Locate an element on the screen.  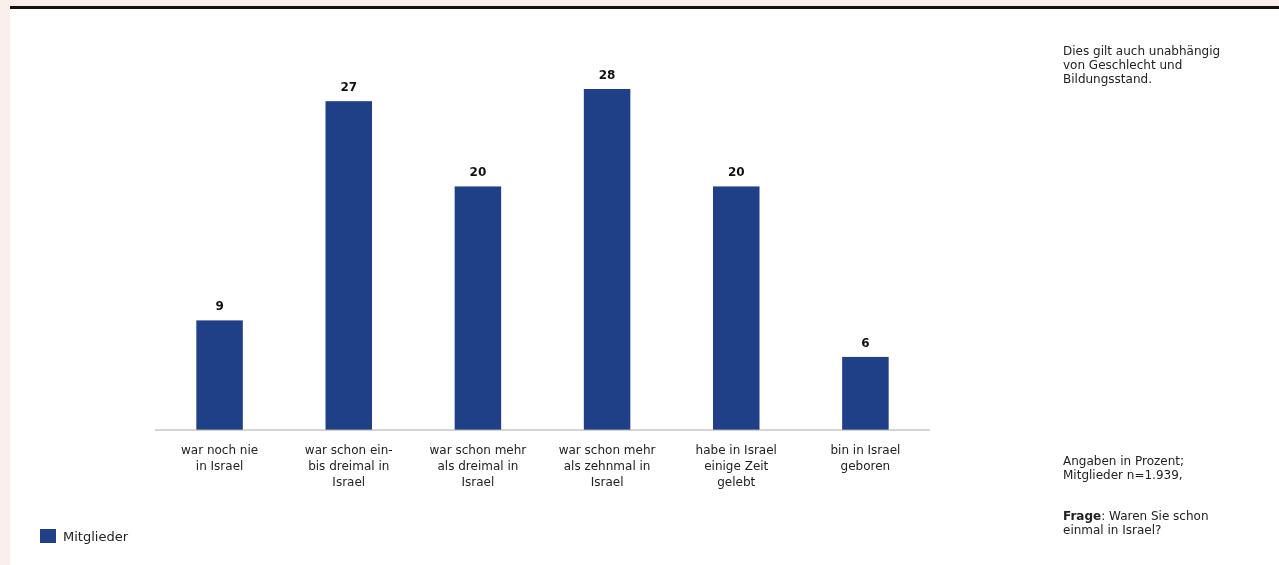
text: Dies gilt auch unabhängig von Geschlecht und Bildungsstand. is located at coordinates (1142, 65).